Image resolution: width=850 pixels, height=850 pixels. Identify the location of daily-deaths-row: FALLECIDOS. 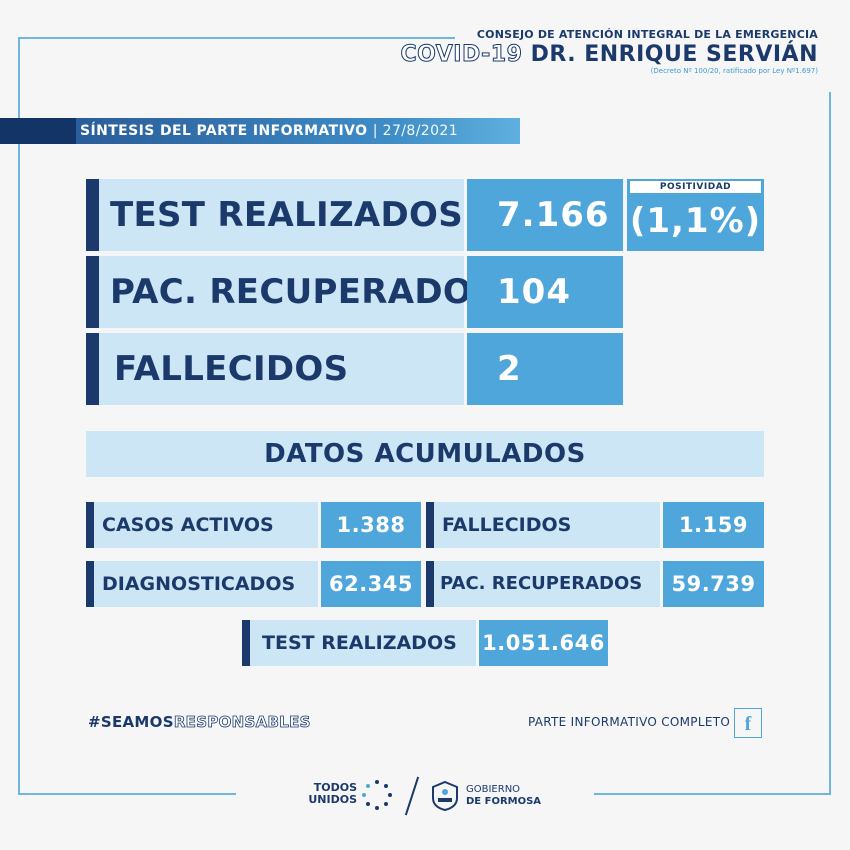
(275, 369).